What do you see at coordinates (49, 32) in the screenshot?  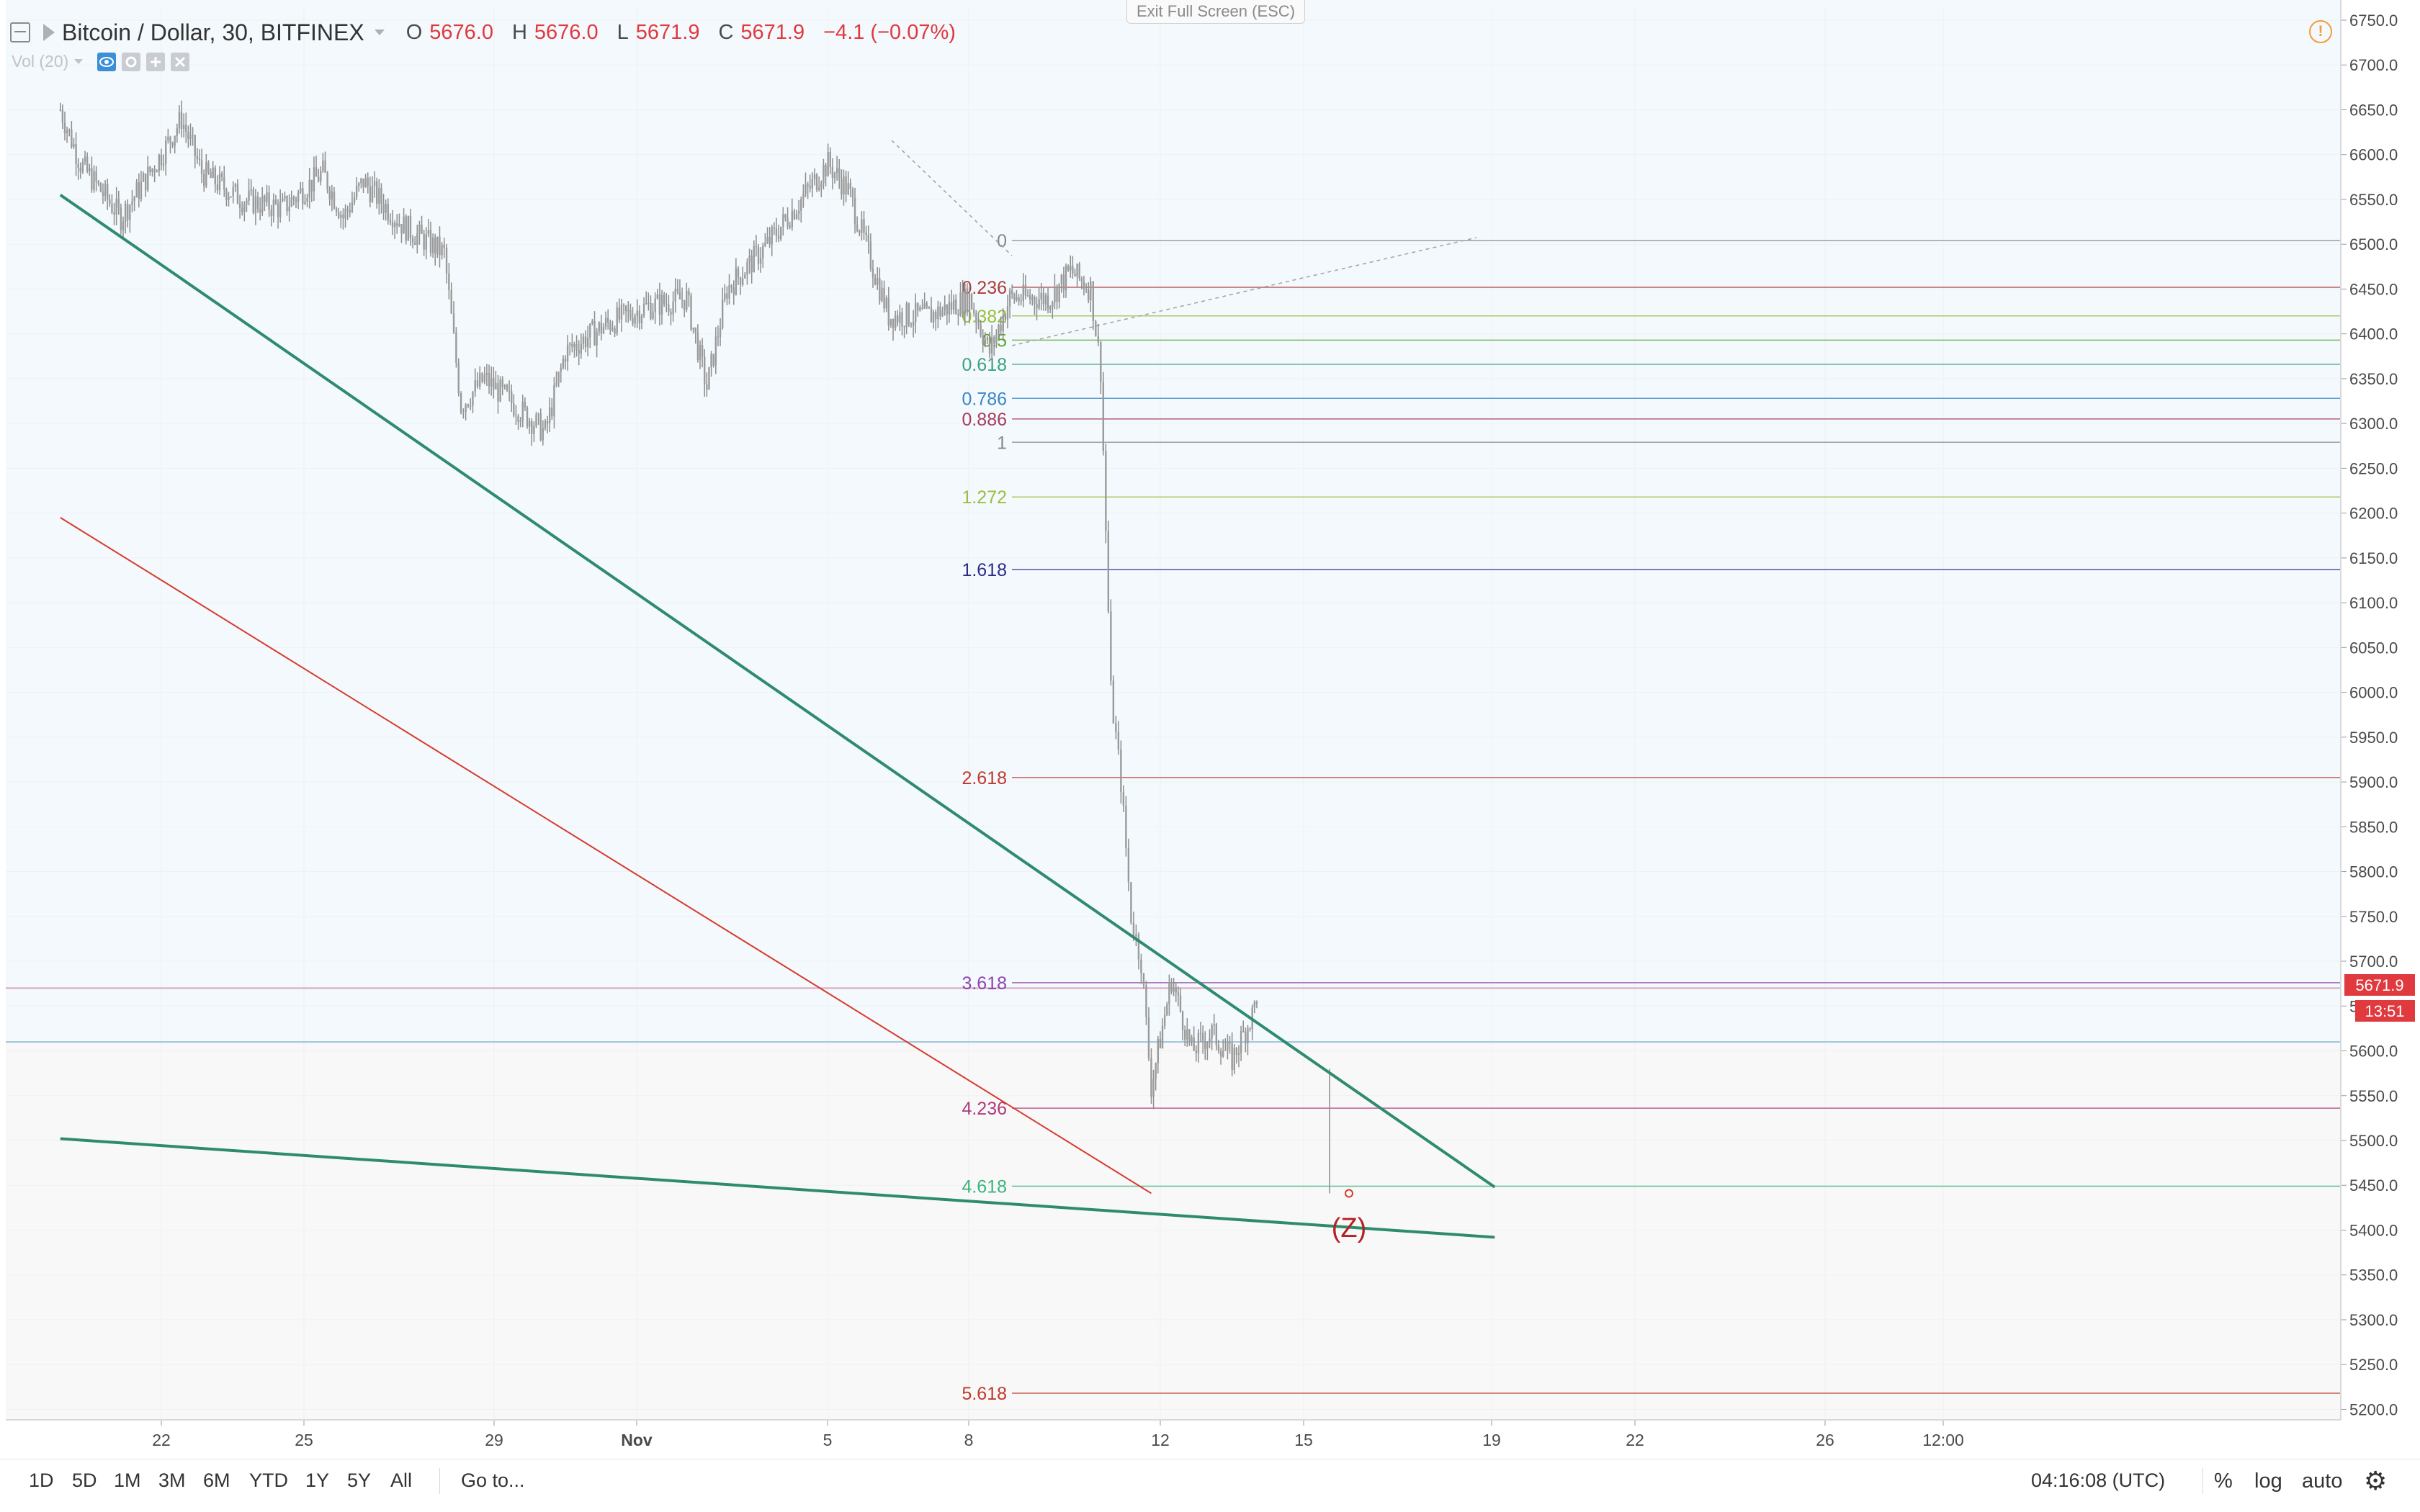 I see `flag-icon` at bounding box center [49, 32].